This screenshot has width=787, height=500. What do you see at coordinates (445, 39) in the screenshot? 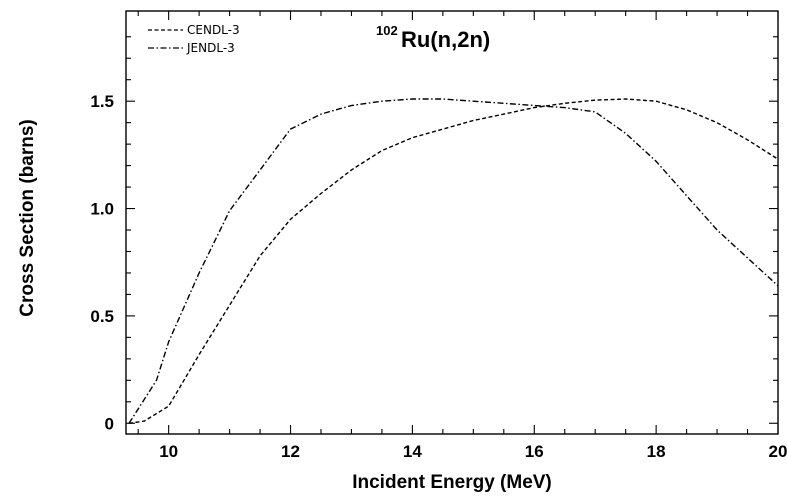
I see `chart-title-text: Ru(n,2n)` at bounding box center [445, 39].